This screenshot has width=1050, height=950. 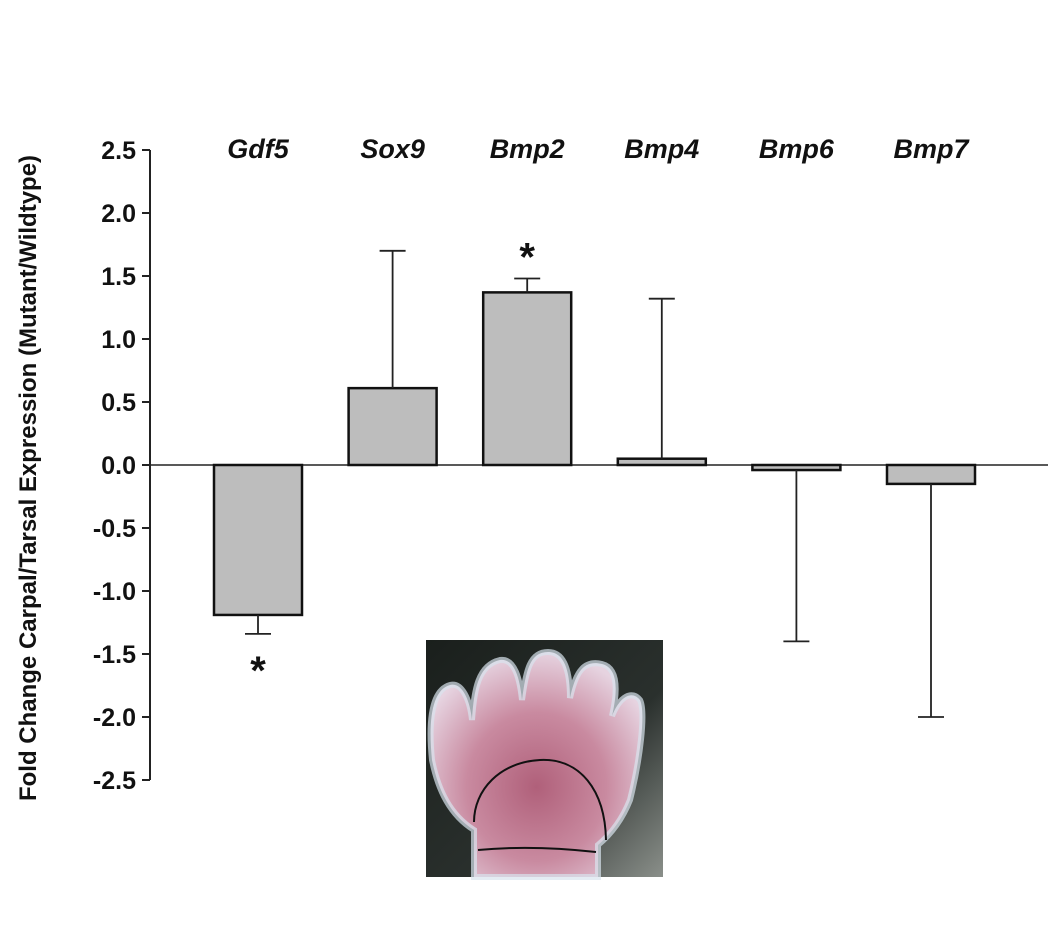 What do you see at coordinates (796, 467) in the screenshot?
I see `bar-bmp6` at bounding box center [796, 467].